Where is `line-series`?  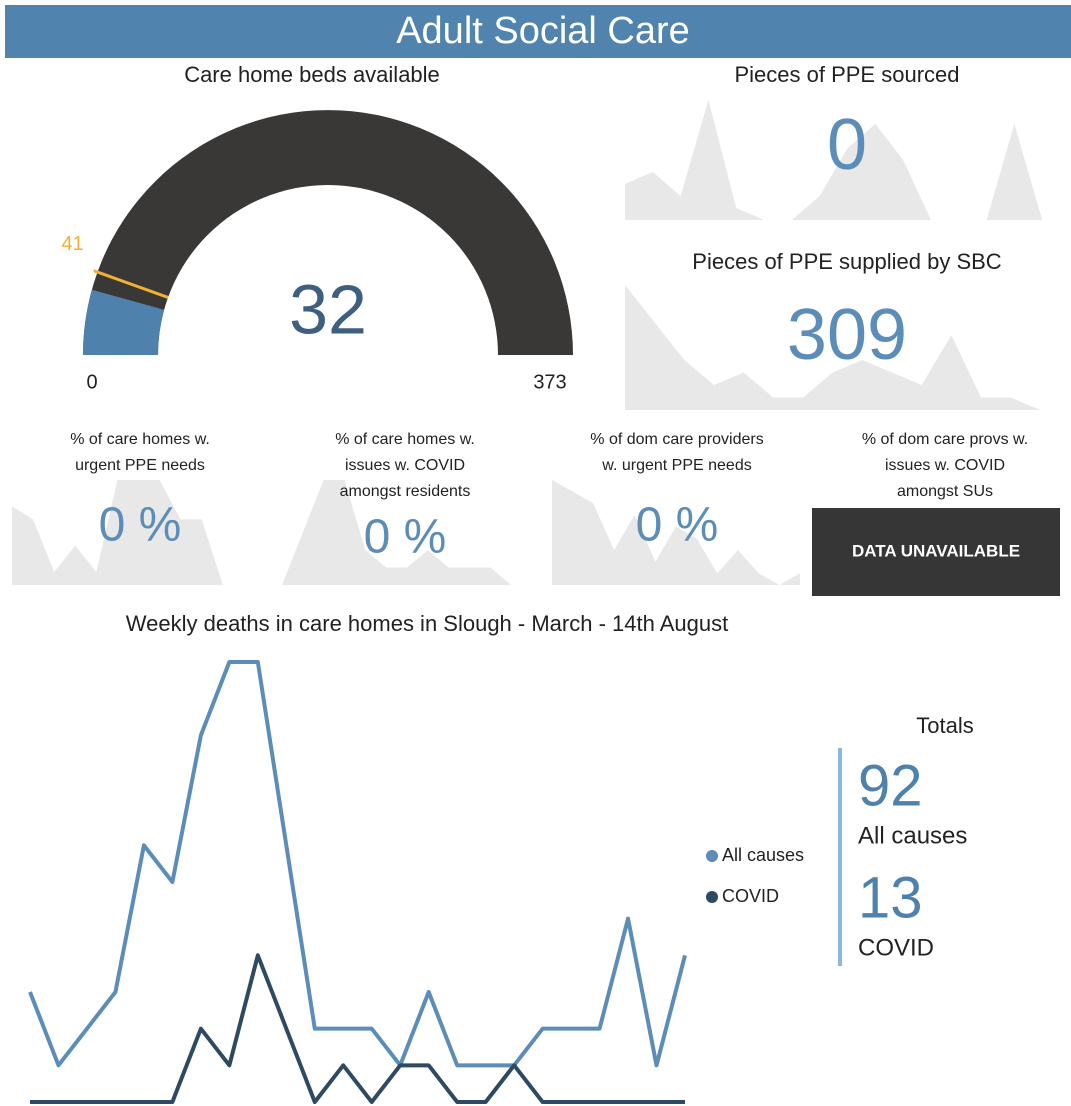
line-series is located at coordinates (357, 1028).